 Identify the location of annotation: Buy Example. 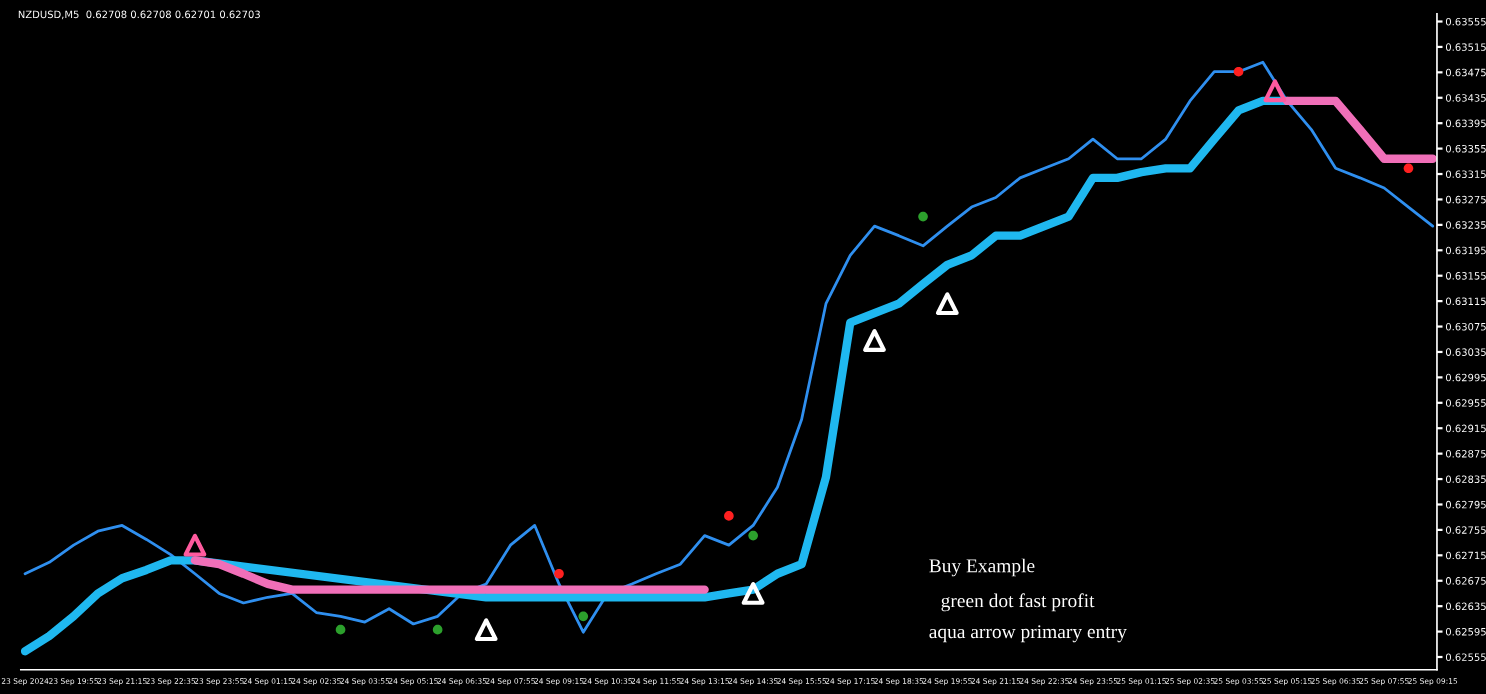
(982, 567).